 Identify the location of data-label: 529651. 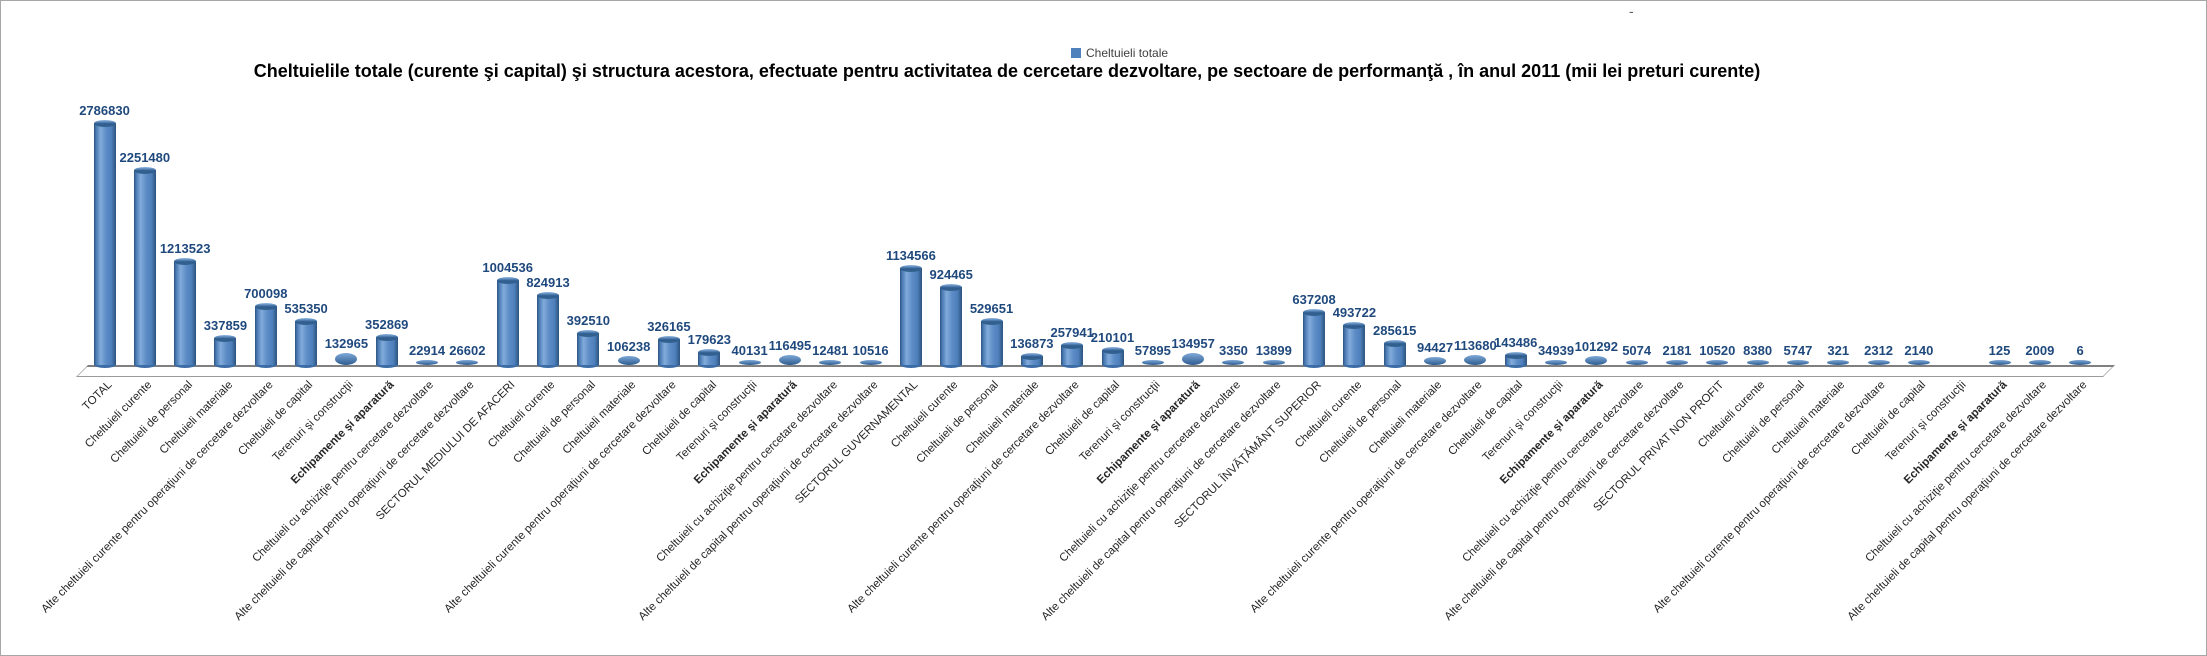
(991, 309).